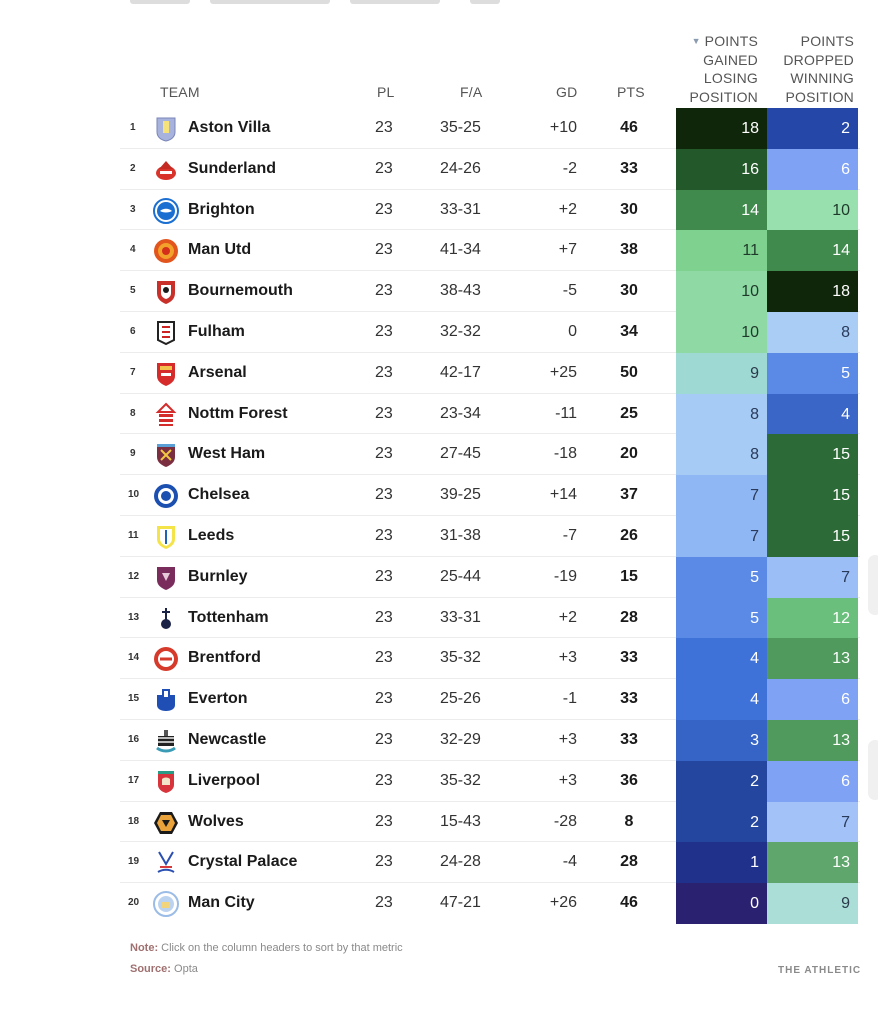 The height and width of the screenshot is (1024, 878). I want to click on position: 13, so click(134, 617).